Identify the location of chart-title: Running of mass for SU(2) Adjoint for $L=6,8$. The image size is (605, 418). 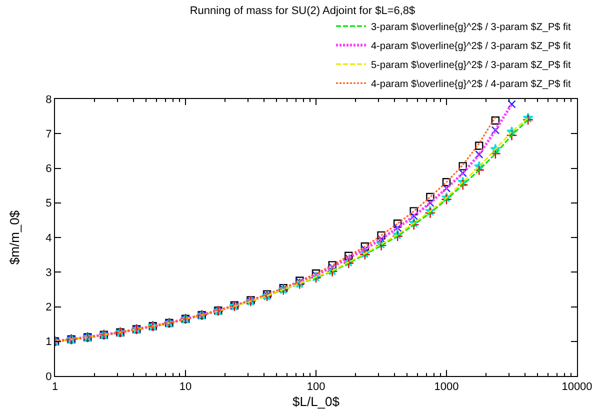
(303, 10).